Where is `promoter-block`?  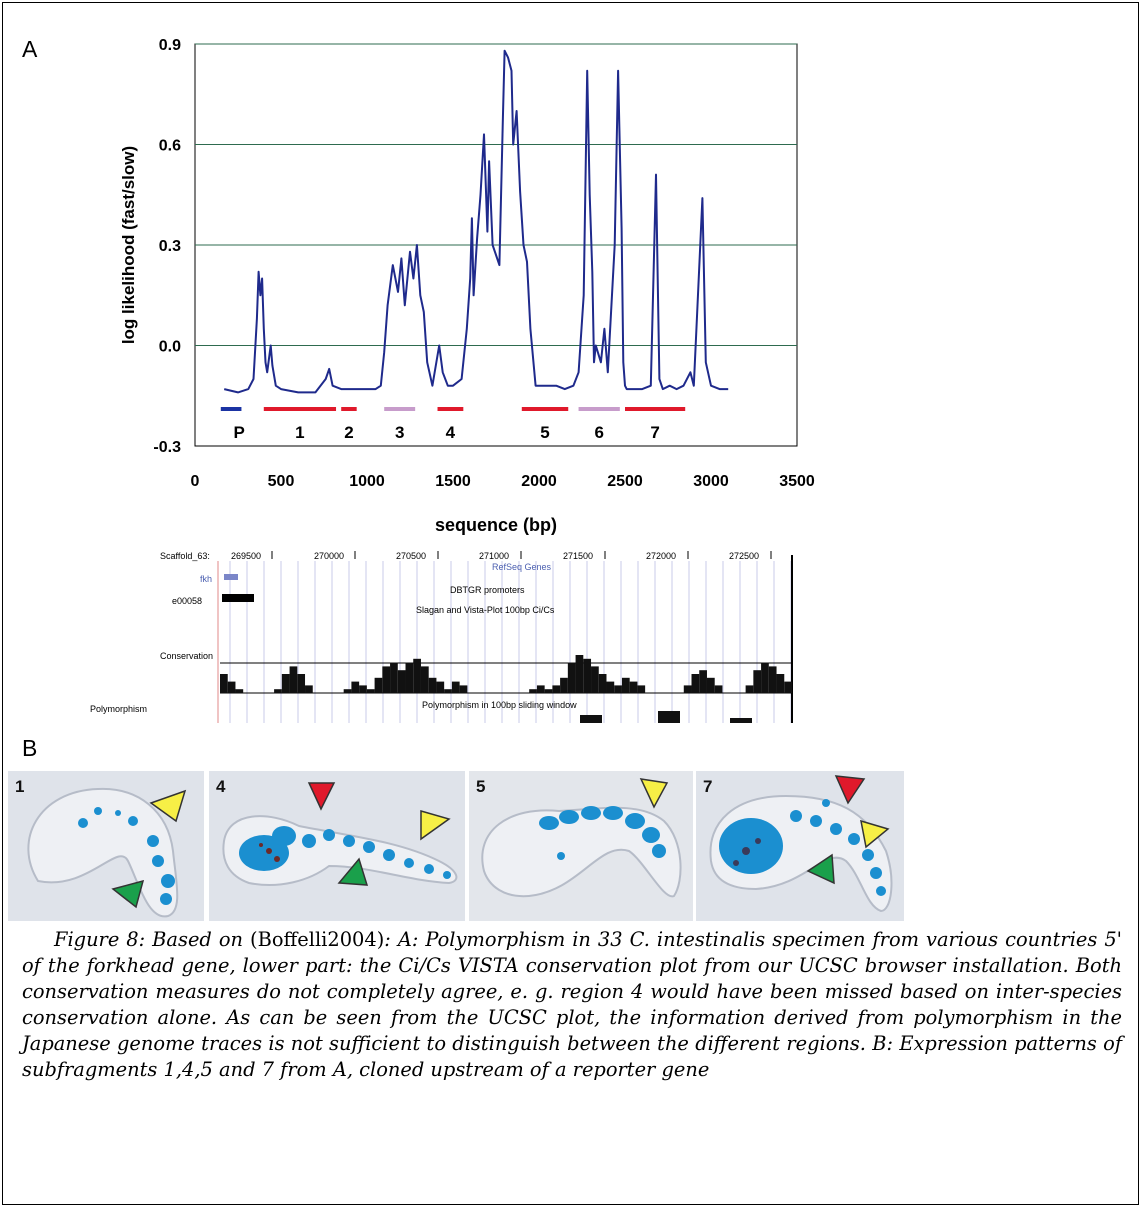 promoter-block is located at coordinates (238, 598).